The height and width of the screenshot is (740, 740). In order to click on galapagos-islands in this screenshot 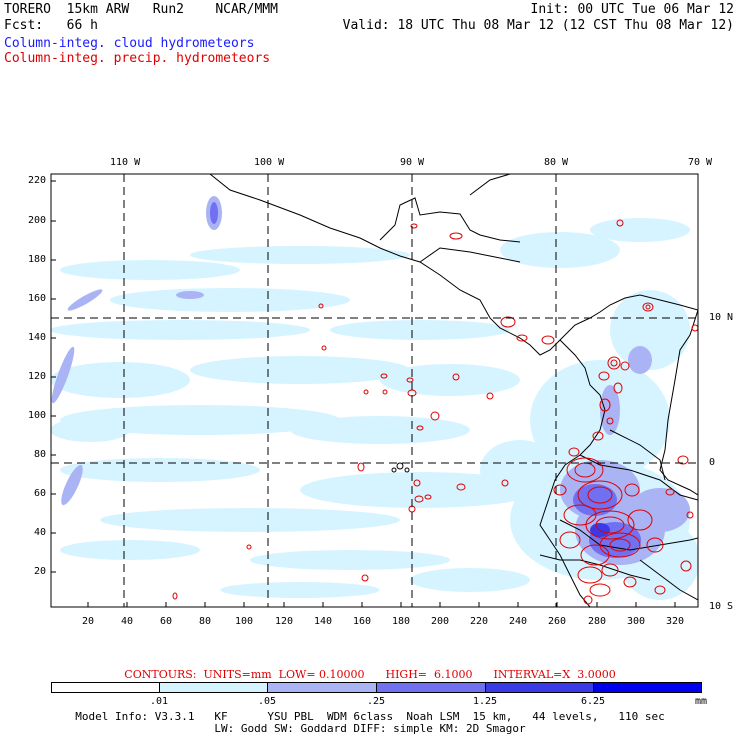, I will do `click(400, 467)`.